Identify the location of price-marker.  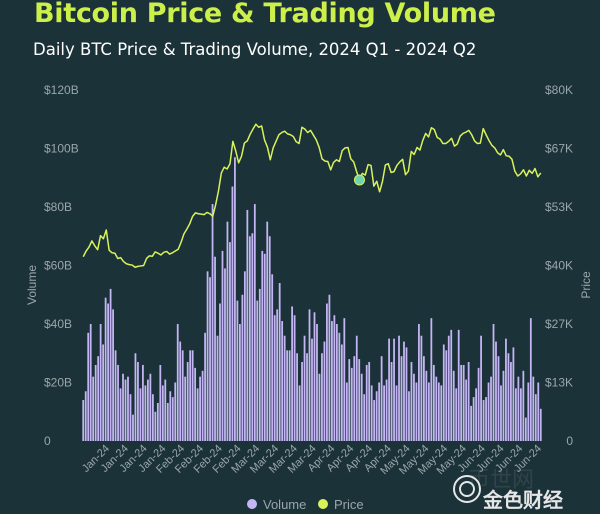
(359, 180).